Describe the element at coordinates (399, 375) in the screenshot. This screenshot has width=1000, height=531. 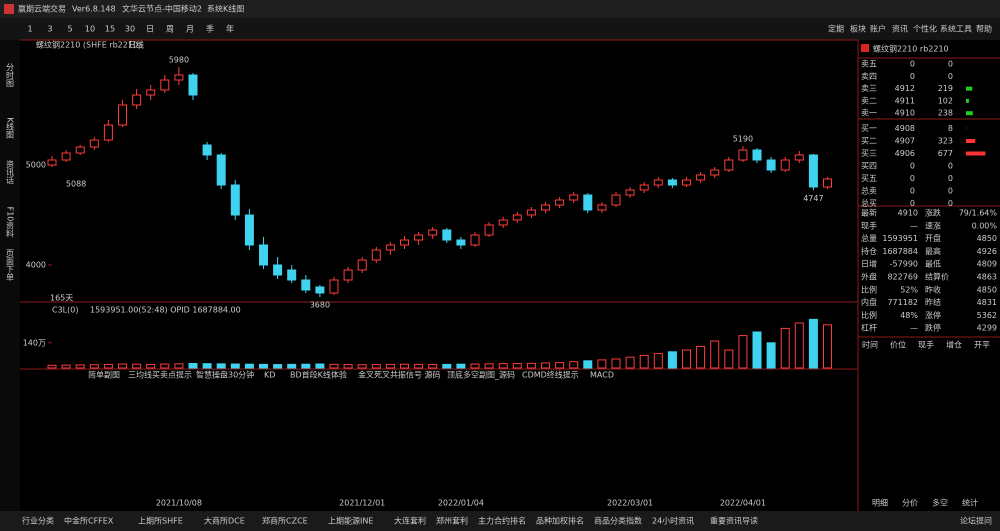
I see `indicator-tab: 金叉死叉共振信号 源码` at that location.